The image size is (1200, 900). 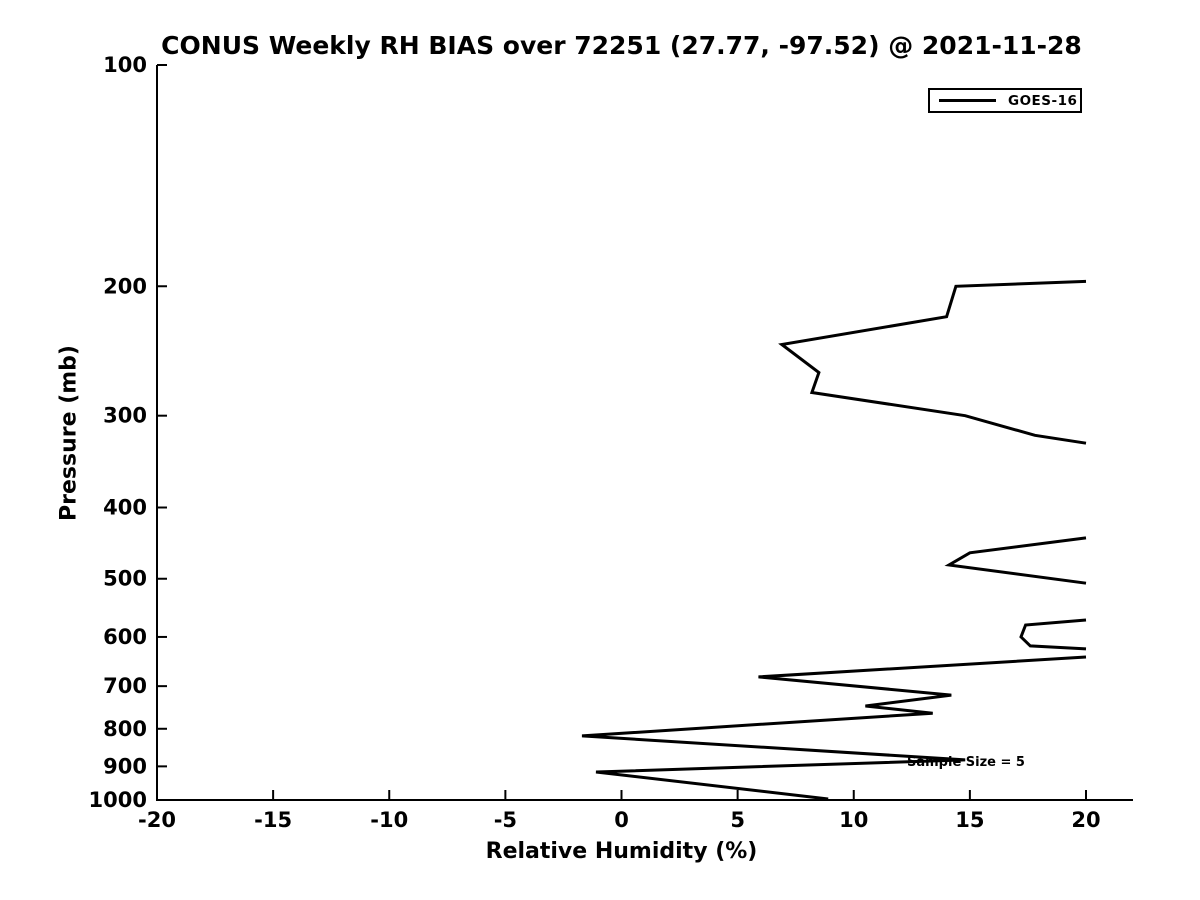 I want to click on y-tick-label: 600, so click(x=125, y=637).